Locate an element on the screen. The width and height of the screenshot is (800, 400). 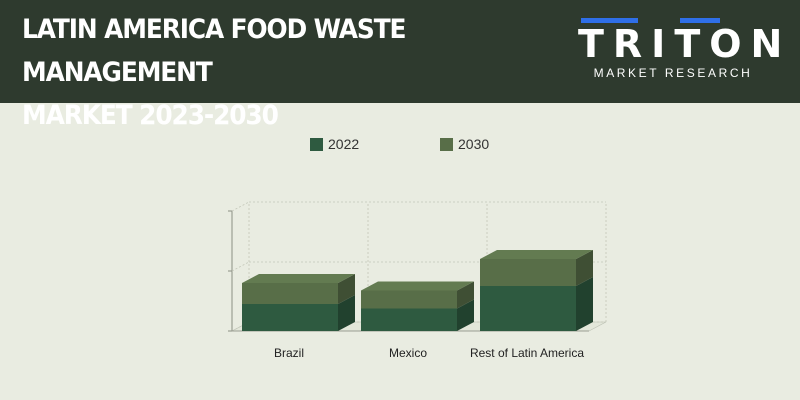
logo-bar-left is located at coordinates (609, 20).